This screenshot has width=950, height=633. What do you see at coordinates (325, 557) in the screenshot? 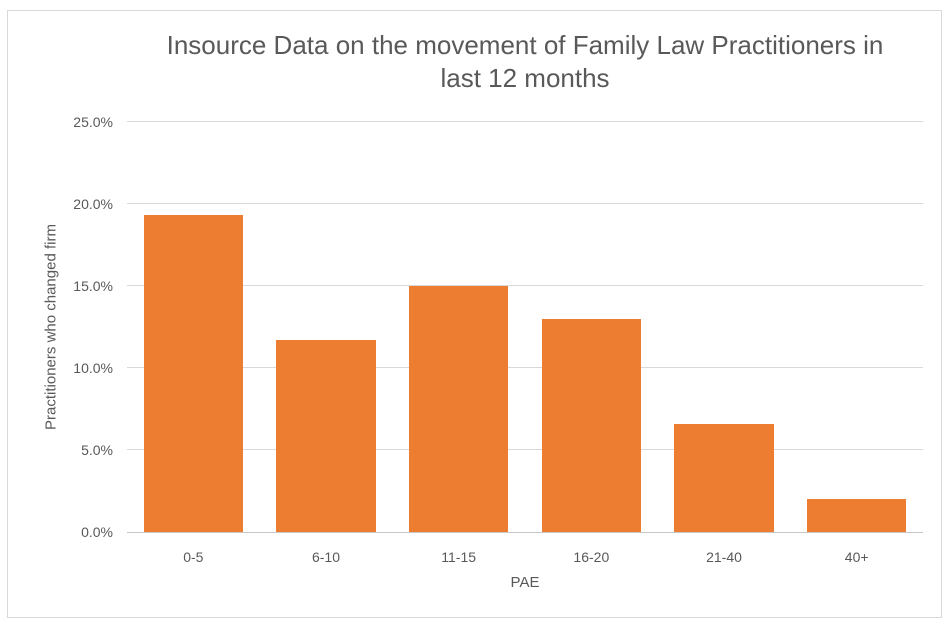
I see `x-tick-label-6-10: 6-10` at bounding box center [325, 557].